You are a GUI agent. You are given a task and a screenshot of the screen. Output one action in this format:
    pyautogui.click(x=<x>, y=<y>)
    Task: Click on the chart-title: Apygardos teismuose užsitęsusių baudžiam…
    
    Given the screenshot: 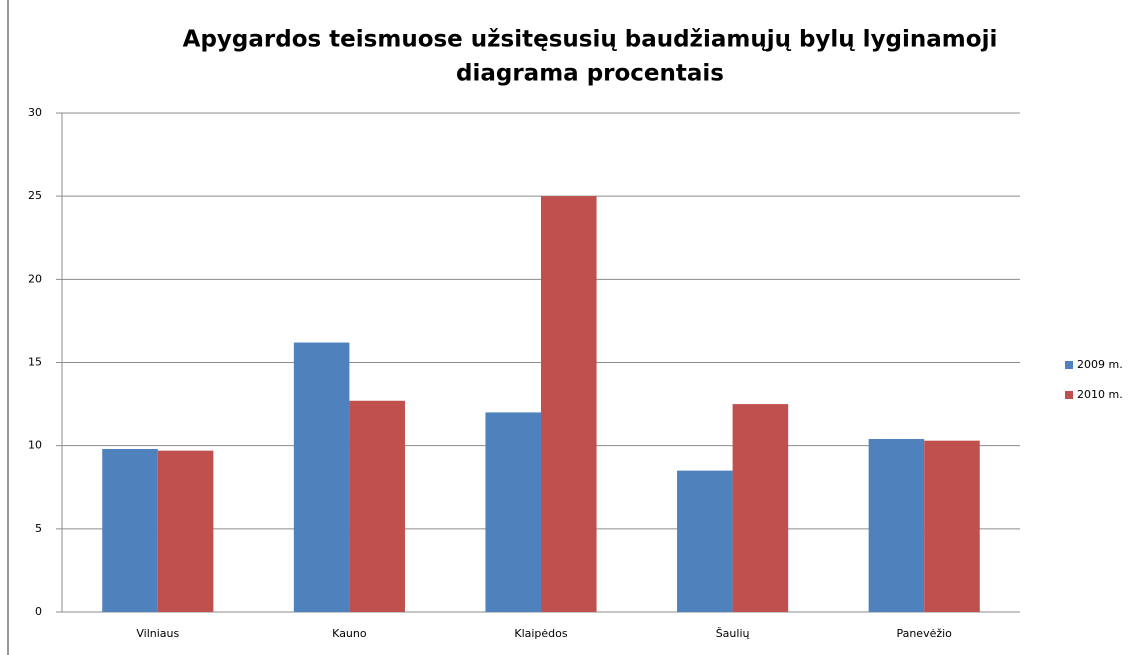 What is the action you would take?
    pyautogui.click(x=590, y=40)
    